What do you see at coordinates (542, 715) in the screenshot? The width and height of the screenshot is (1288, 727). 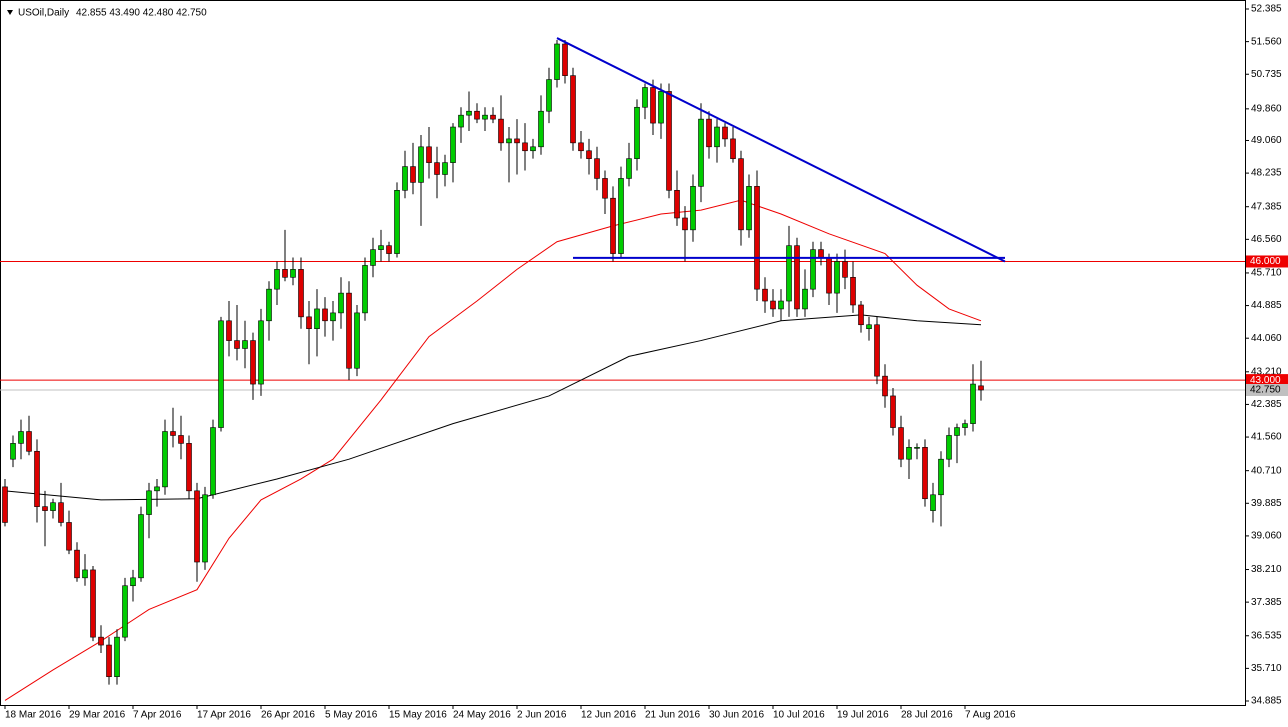 I see `x-tick-label: 2 Jun 2016` at bounding box center [542, 715].